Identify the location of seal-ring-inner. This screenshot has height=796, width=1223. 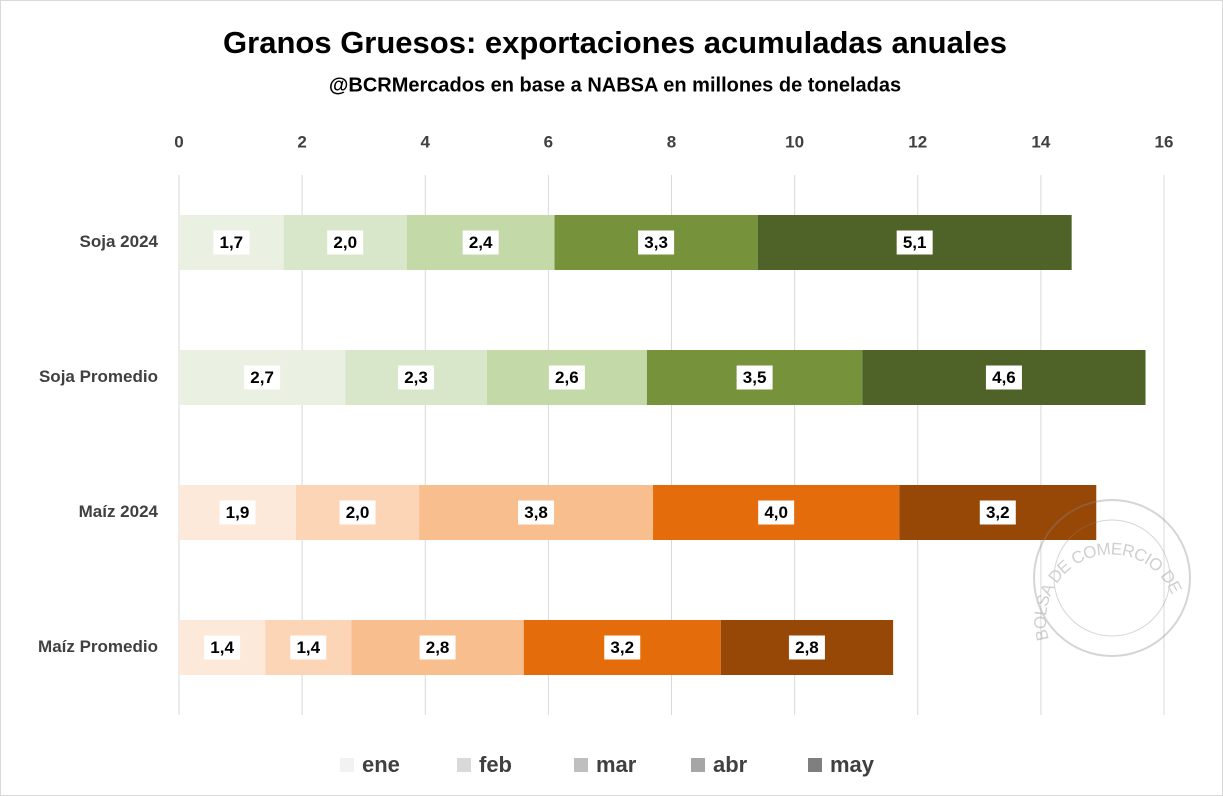
(1112, 578).